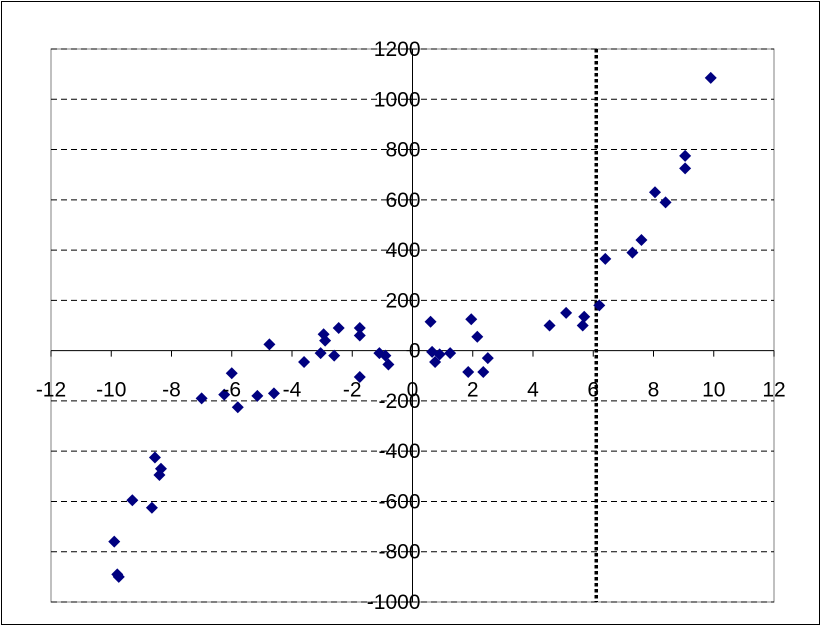  What do you see at coordinates (402, 250) in the screenshot?
I see `y-tick-label: 400` at bounding box center [402, 250].